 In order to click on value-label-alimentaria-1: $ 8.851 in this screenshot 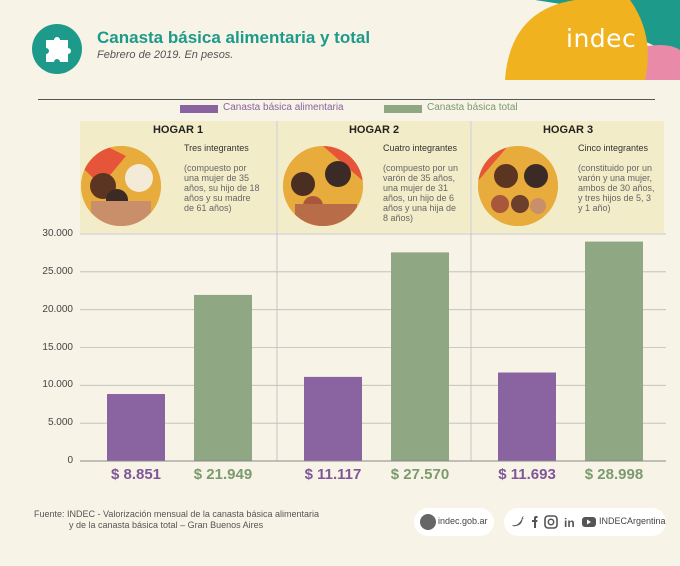, I will do `click(136, 474)`.